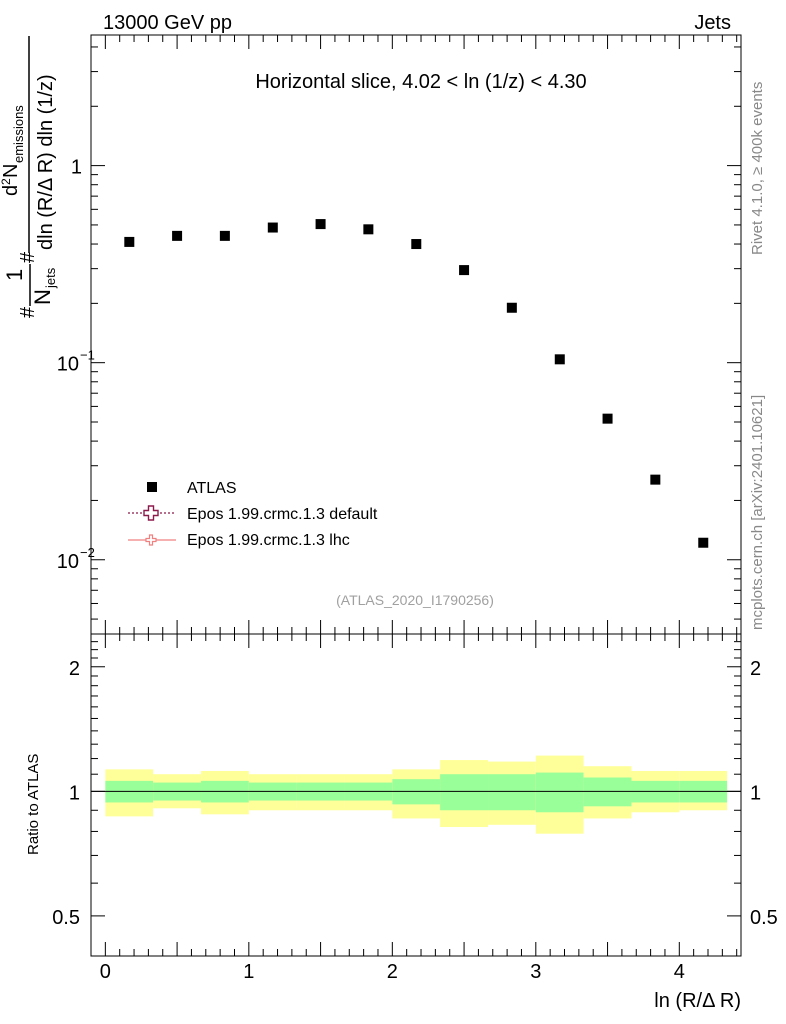 Image resolution: width=786 pixels, height=1024 pixels. Describe the element at coordinates (420, 82) in the screenshot. I see `chart-title: Horizontal slice, 4.02 < ln (1/z) < 4.30` at that location.